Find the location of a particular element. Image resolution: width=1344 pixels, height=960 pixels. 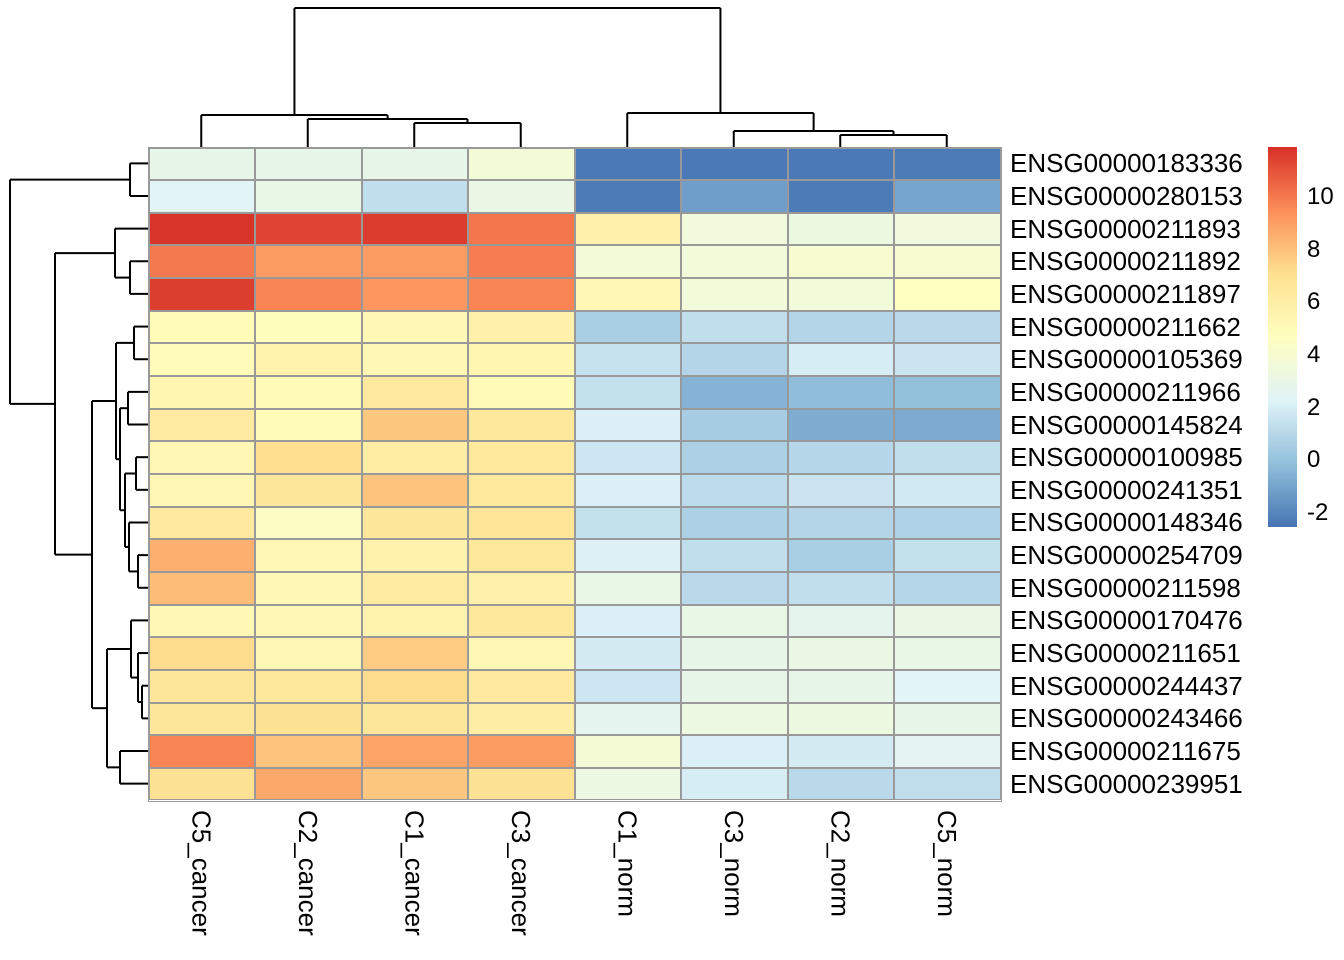

column-label: C5_cancer is located at coordinates (201, 873).